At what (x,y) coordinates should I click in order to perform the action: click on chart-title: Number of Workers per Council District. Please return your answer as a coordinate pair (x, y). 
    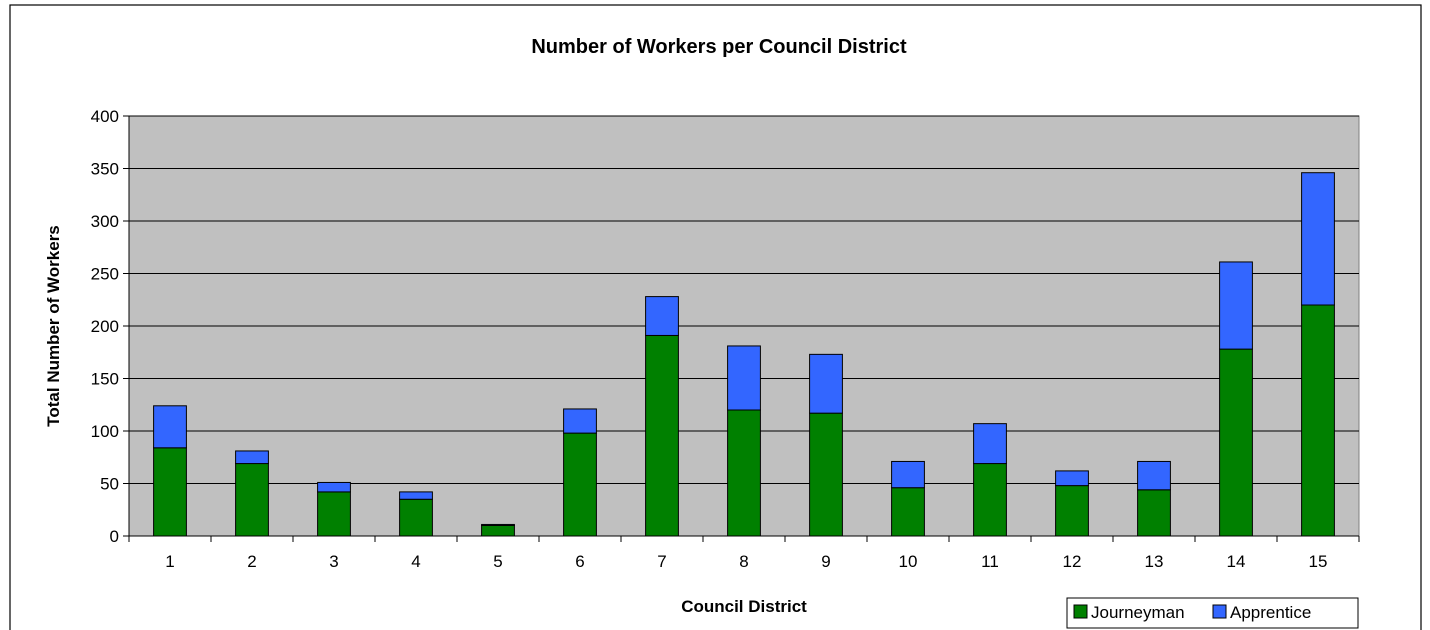
    Looking at the image, I should click on (719, 47).